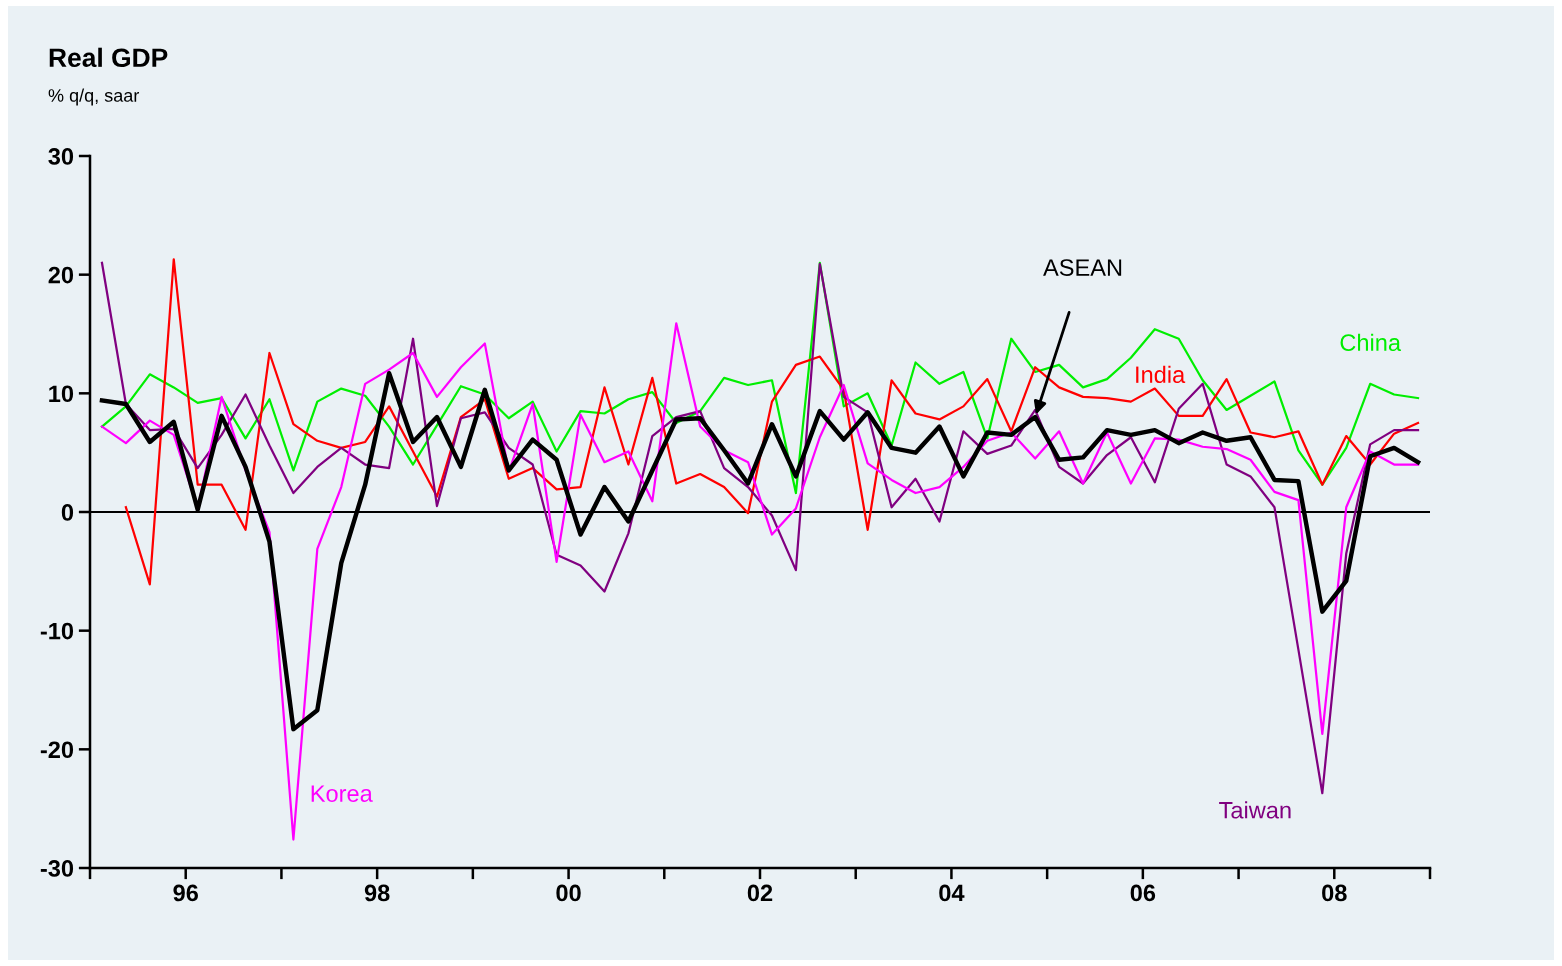 Image resolution: width=1562 pixels, height=966 pixels. I want to click on x-tick-label: 02, so click(760, 893).